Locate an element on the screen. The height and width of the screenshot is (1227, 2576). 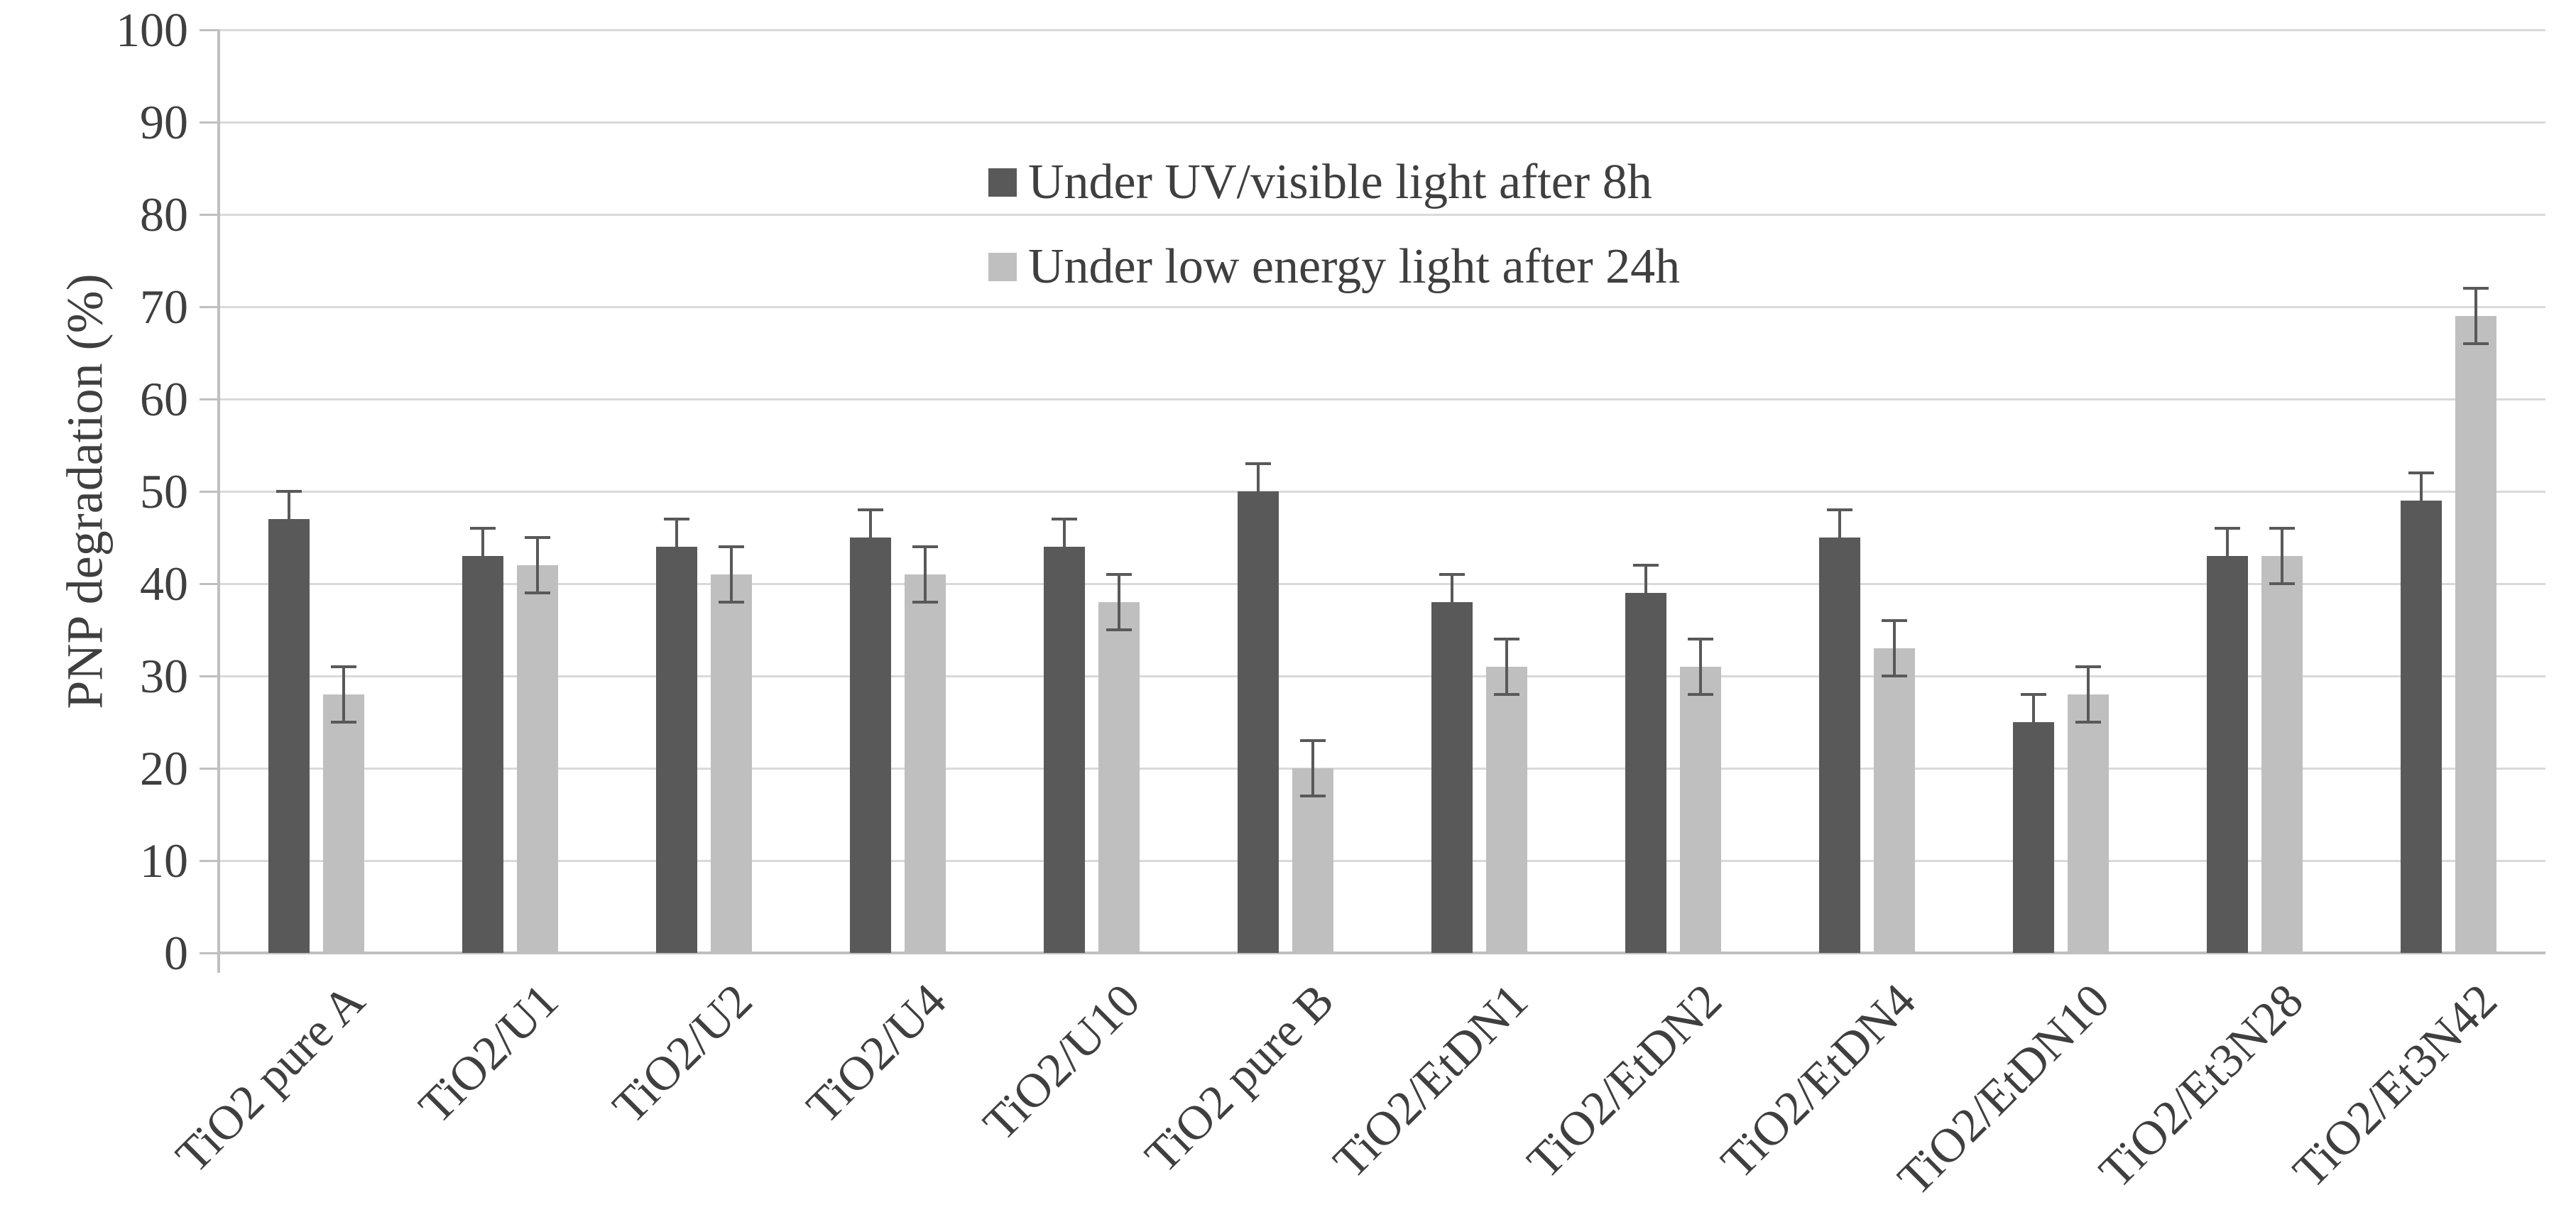
x-axis-category-label: TiO2/EtDN2 is located at coordinates (1624, 1081).